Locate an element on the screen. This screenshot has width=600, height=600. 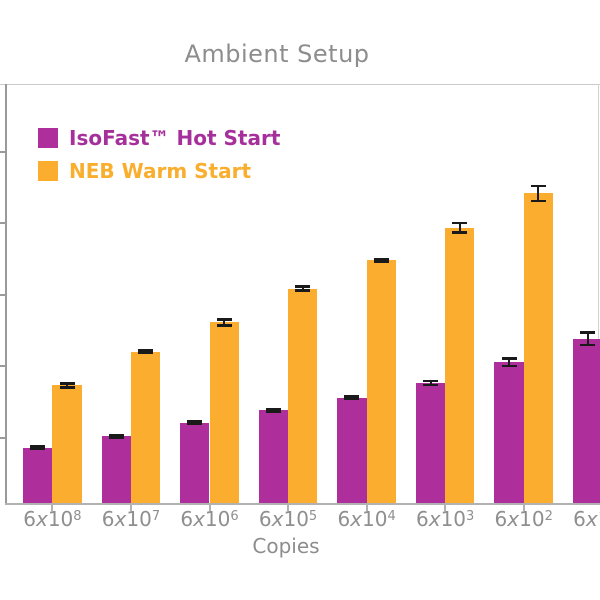
plot-top-border is located at coordinates (300, 84).